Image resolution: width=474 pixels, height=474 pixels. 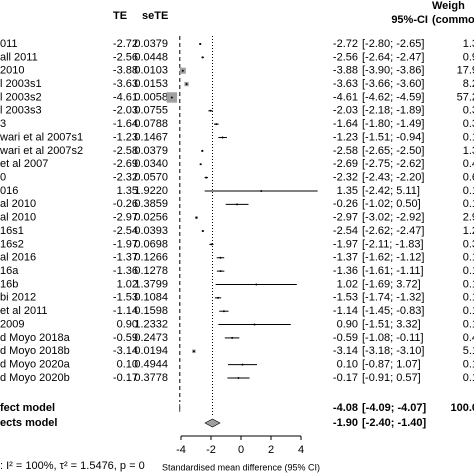 What do you see at coordinates (125, 204) in the screenshot?
I see `te-value: -0.26` at bounding box center [125, 204].